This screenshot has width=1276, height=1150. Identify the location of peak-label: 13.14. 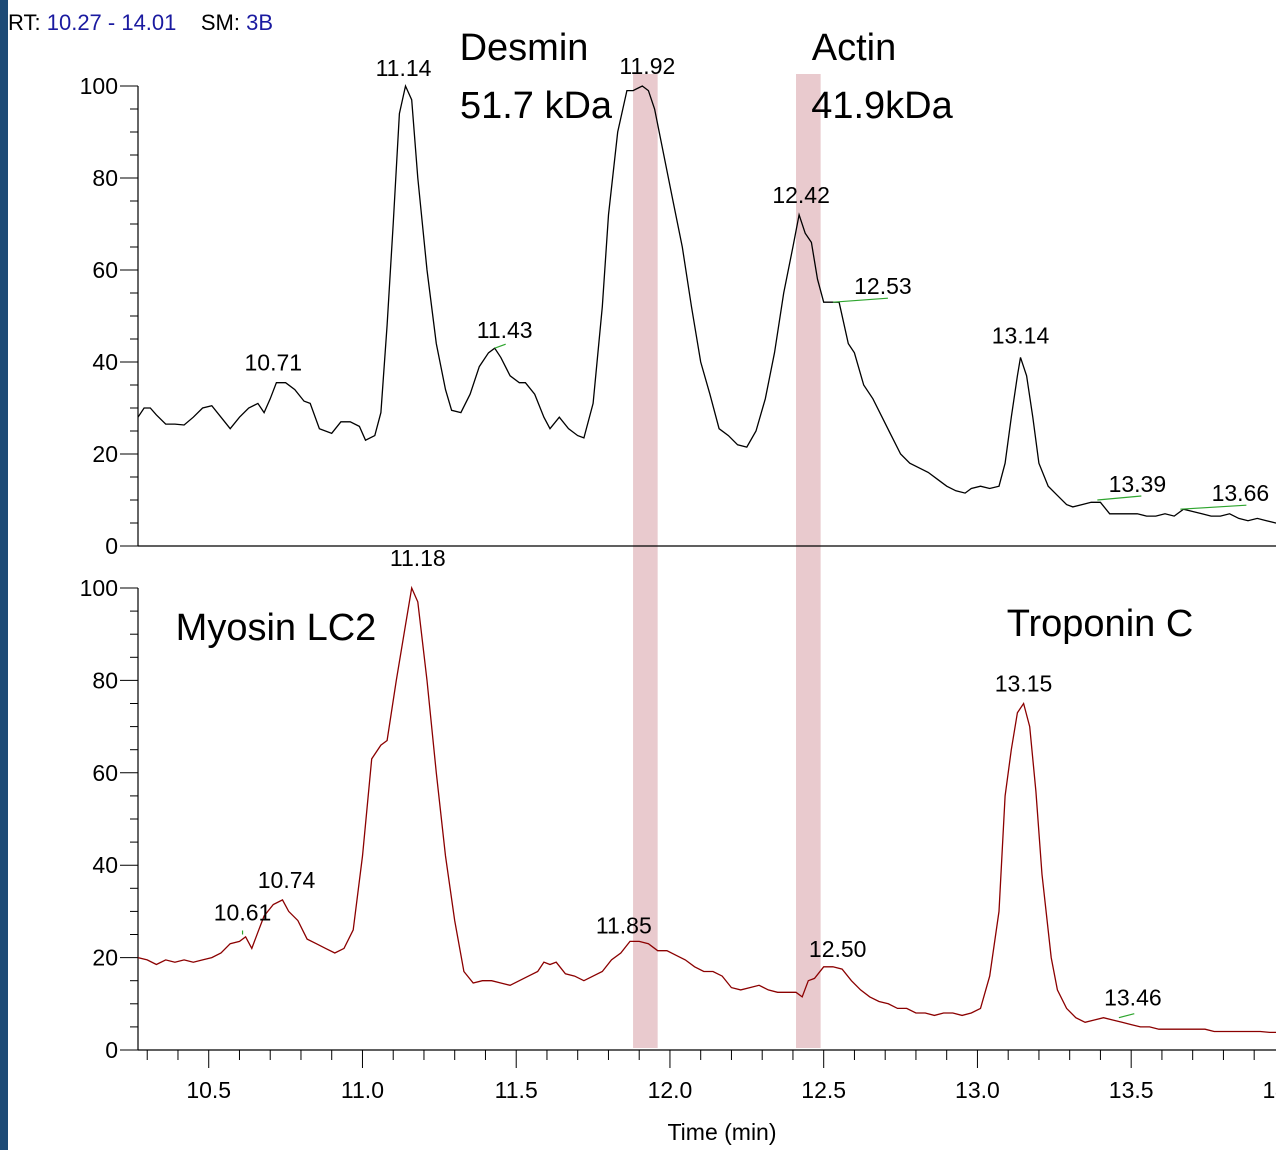
(1021, 335).